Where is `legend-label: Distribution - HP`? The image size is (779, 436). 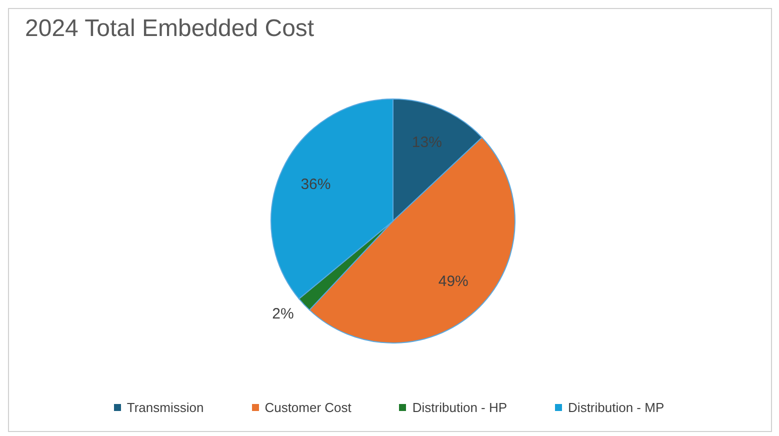 legend-label: Distribution - HP is located at coordinates (459, 407).